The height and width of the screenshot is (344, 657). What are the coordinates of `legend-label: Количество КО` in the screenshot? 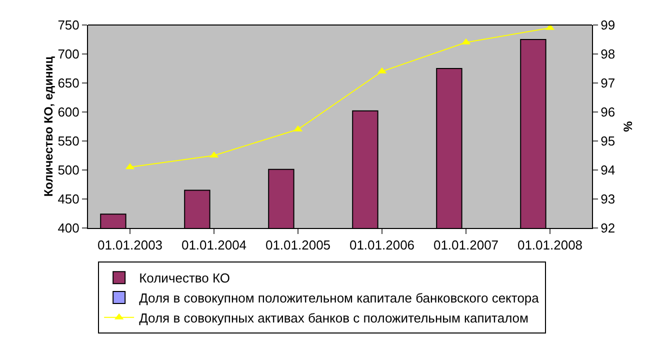 It's located at (184, 278).